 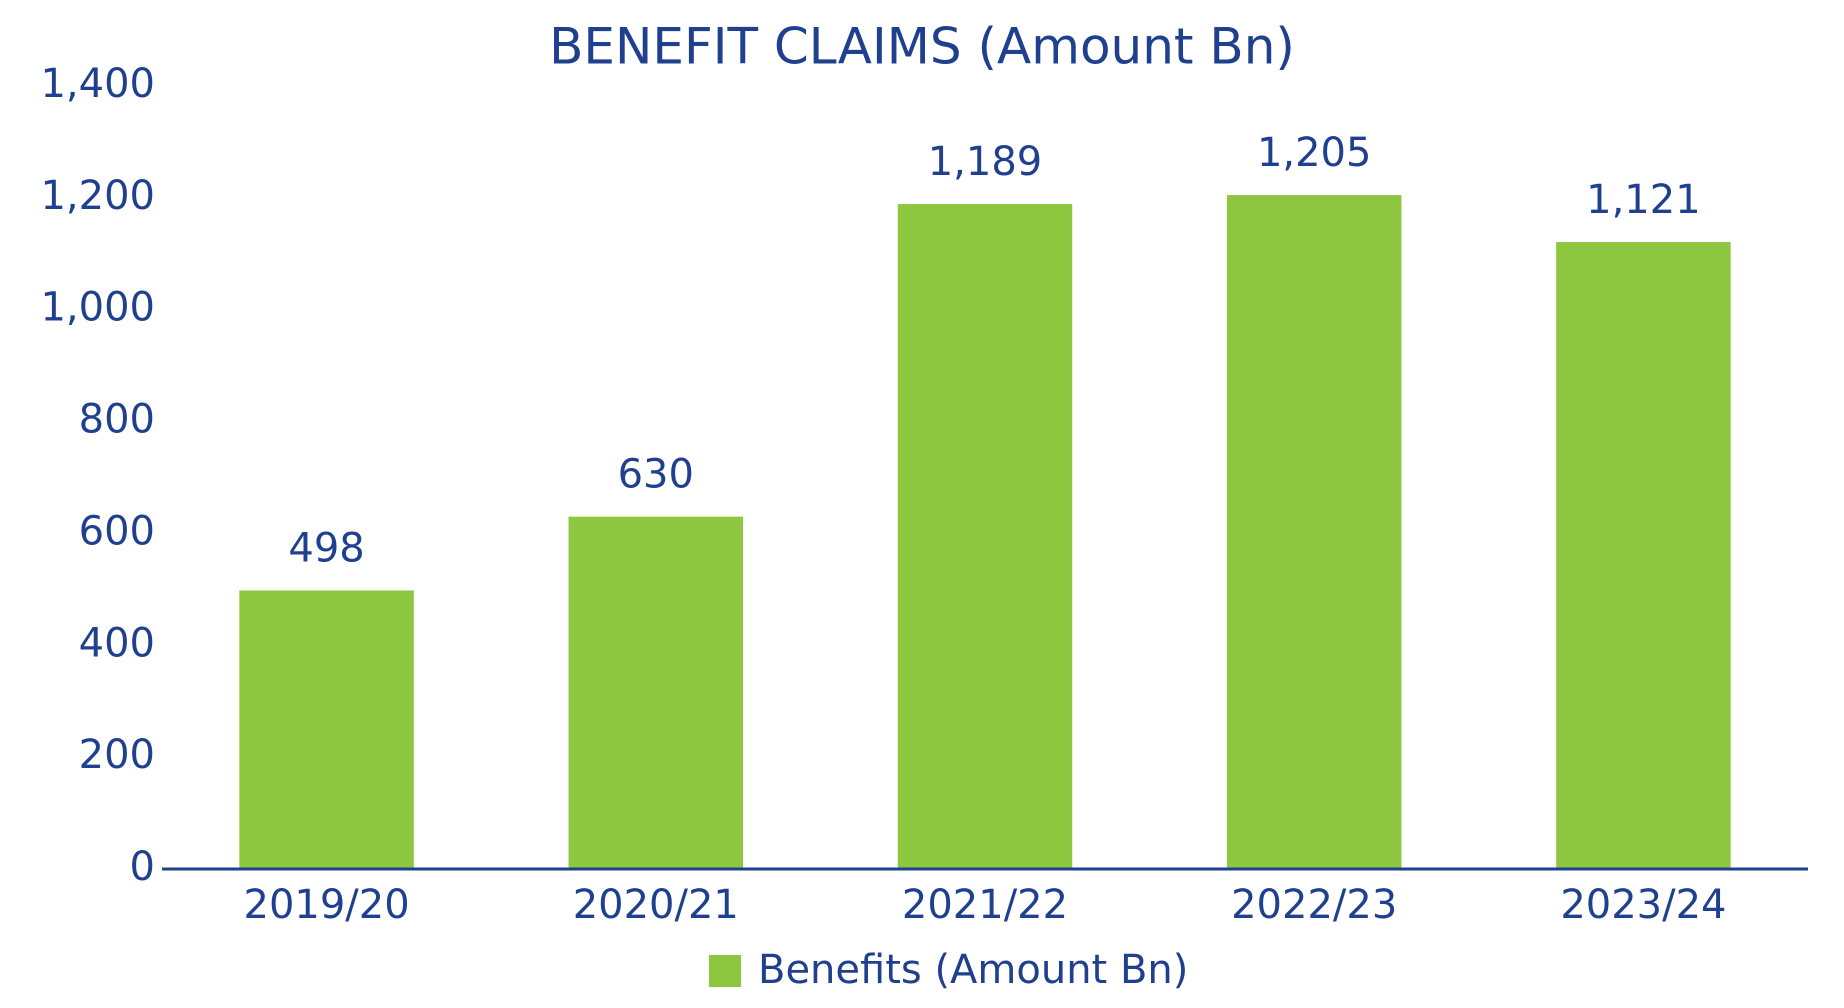 What do you see at coordinates (142, 867) in the screenshot?
I see `y-tick-label: 0` at bounding box center [142, 867].